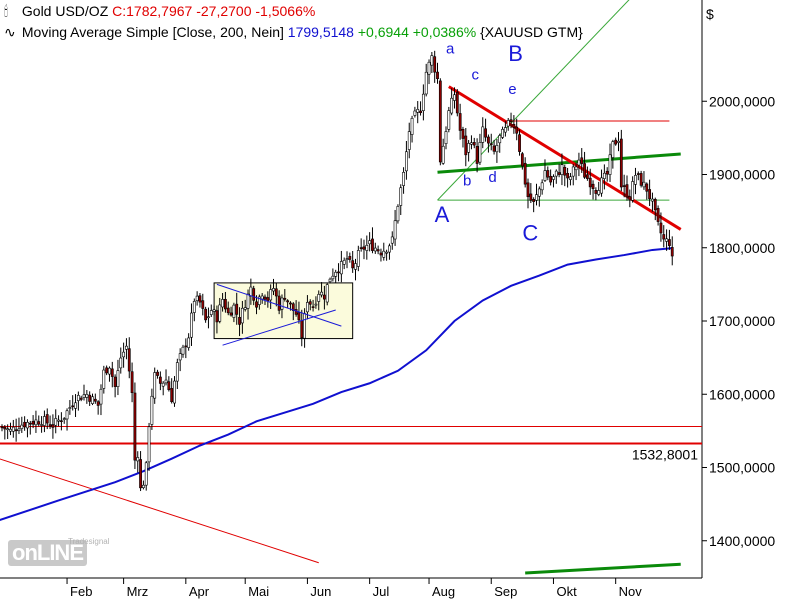  Describe the element at coordinates (320, 32) in the screenshot. I see `ma-value: 1799,5148` at that location.